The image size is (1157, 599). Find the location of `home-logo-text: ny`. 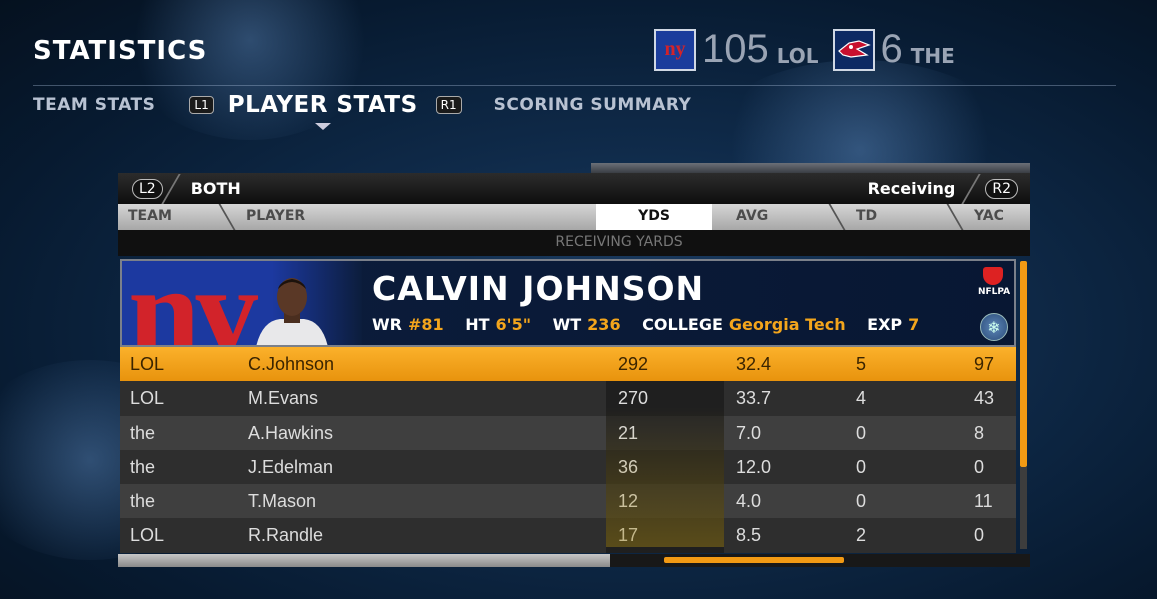

home-logo-text: ny is located at coordinates (675, 49).